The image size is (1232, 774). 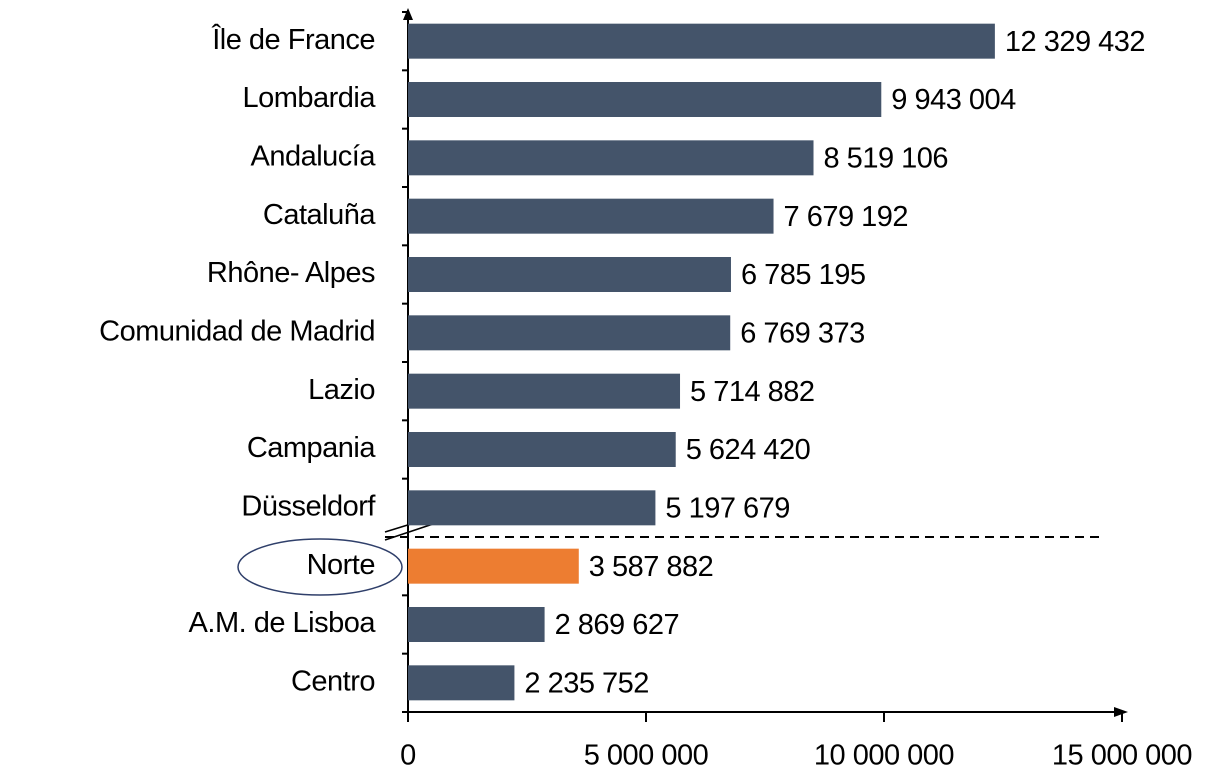 I want to click on x-tick-label: 0, so click(x=408, y=756).